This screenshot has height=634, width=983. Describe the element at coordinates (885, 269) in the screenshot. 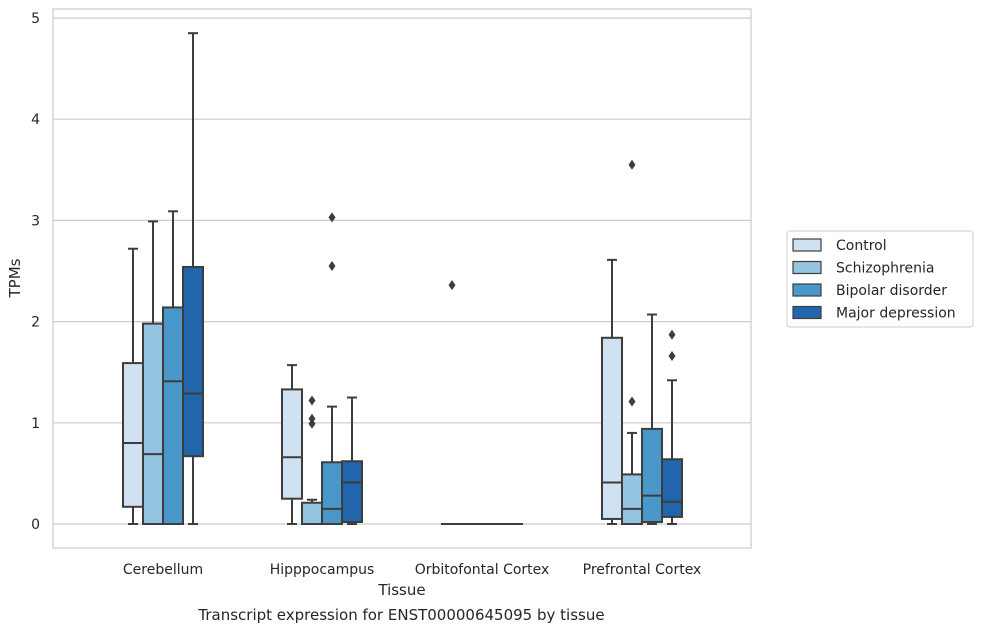

I see `legend-label: Schizophrenia` at that location.